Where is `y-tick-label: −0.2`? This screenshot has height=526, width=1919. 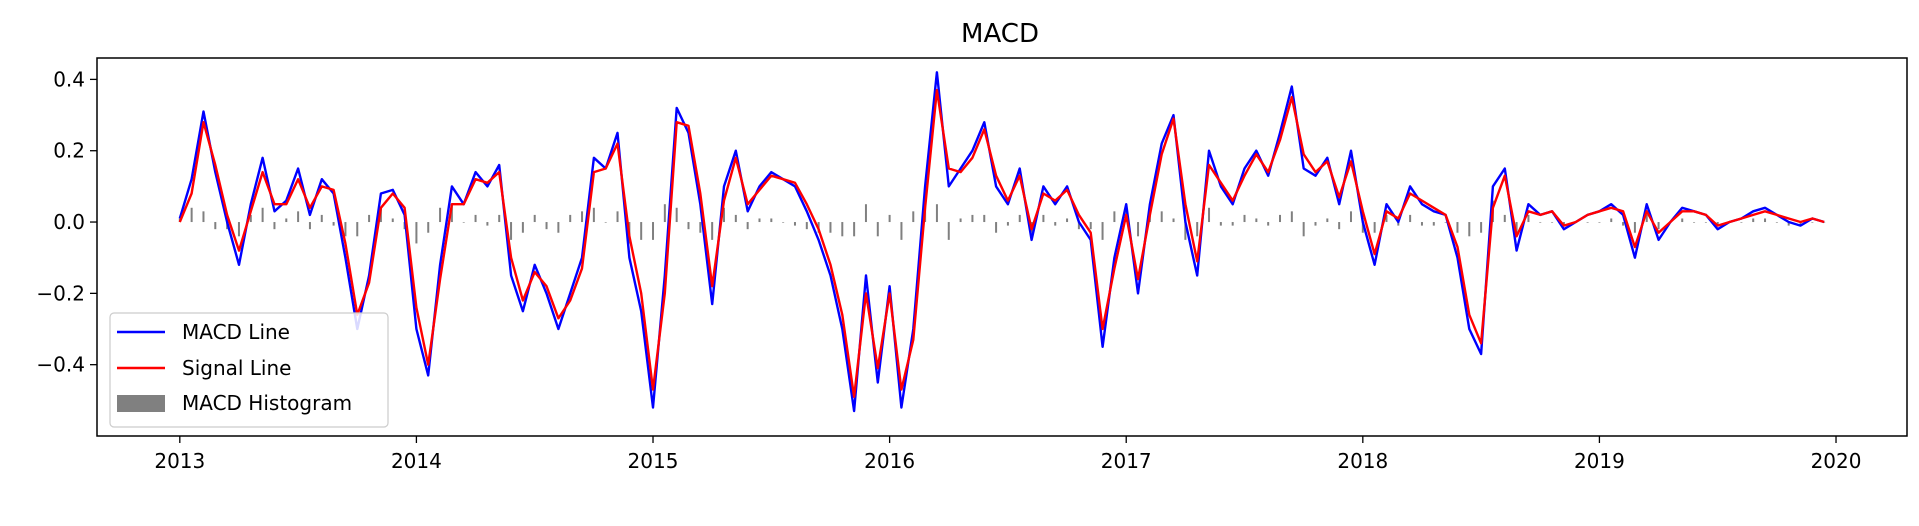 y-tick-label: −0.2 is located at coordinates (60, 293).